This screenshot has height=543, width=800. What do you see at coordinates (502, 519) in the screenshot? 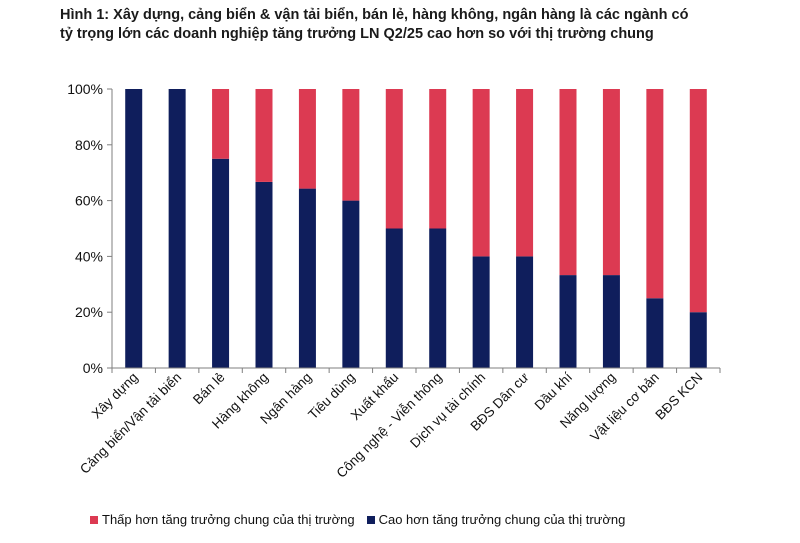
I see `legend-label-higher: Cao hơn tăng trưởng chung của thị trường` at bounding box center [502, 519].